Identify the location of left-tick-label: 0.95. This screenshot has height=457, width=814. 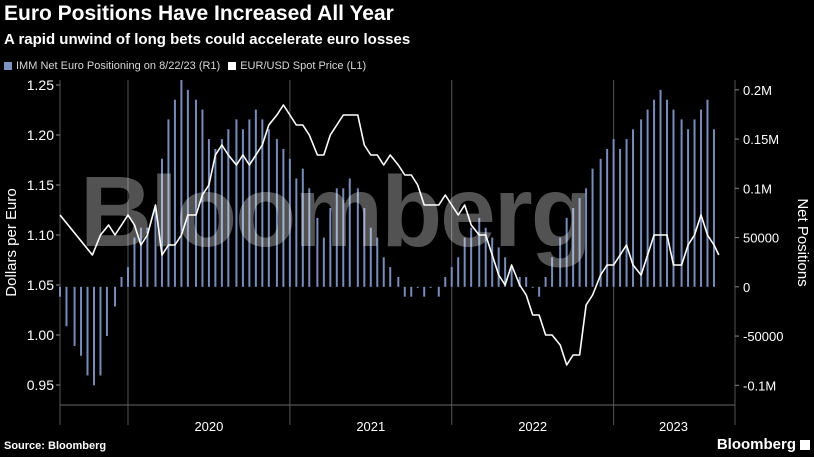
(40, 385).